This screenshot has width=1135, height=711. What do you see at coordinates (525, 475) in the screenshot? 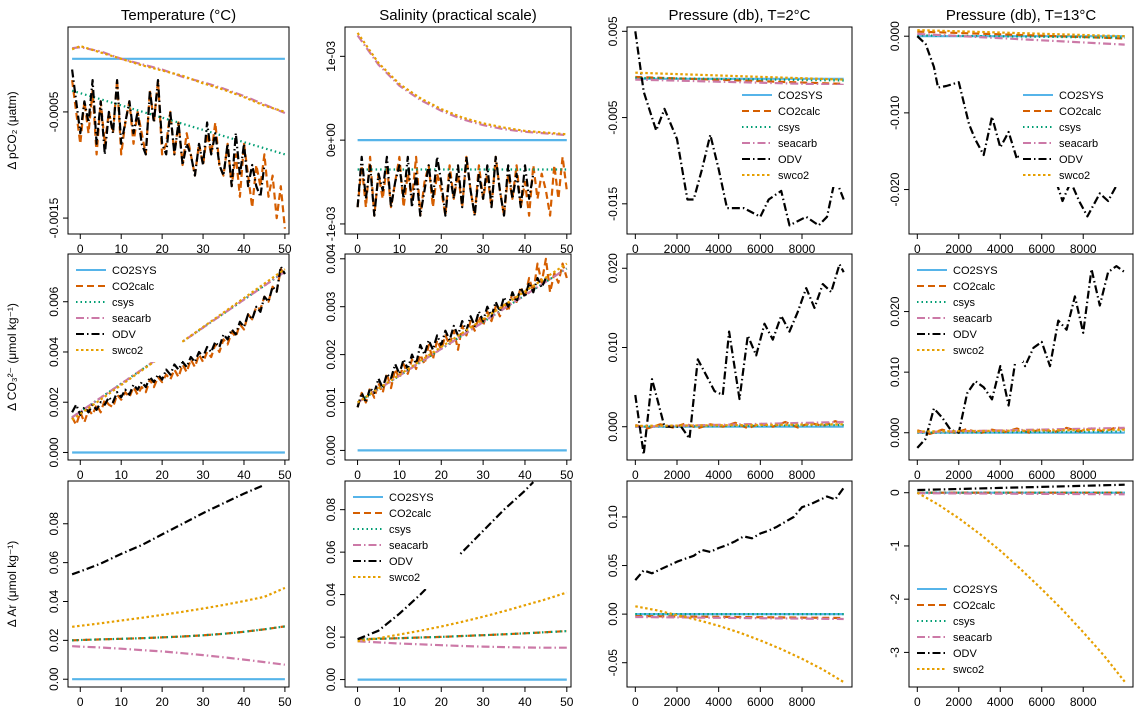
I see `x-tick-label: 40` at bounding box center [525, 475].